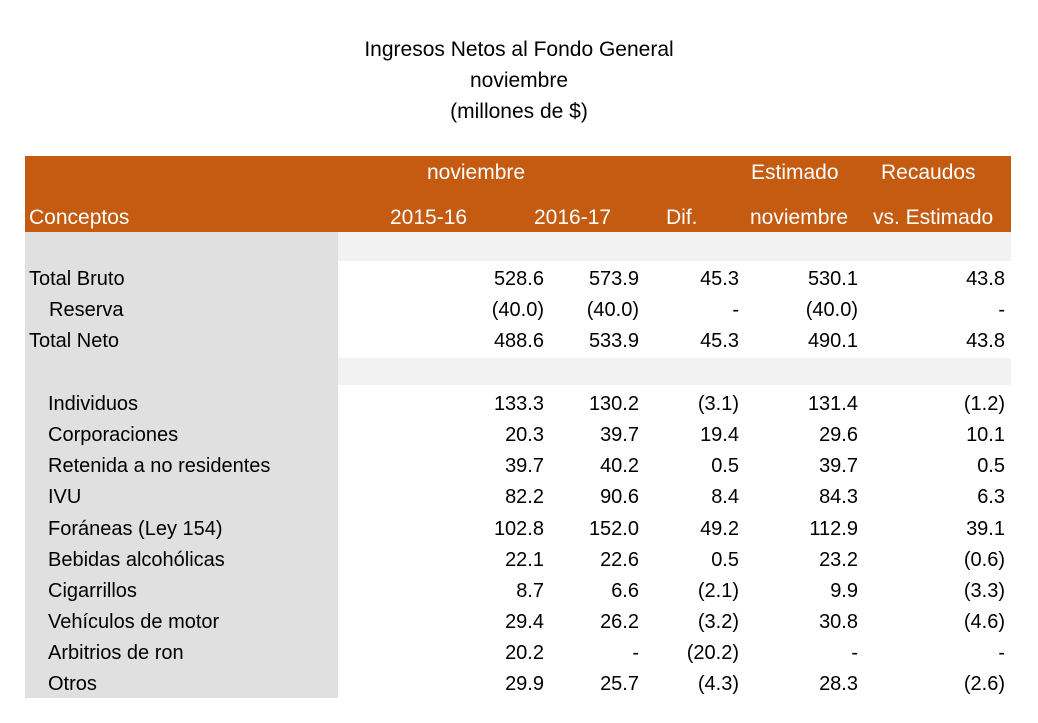  What do you see at coordinates (613, 341) in the screenshot?
I see `value-2016-17: 533.9` at bounding box center [613, 341].